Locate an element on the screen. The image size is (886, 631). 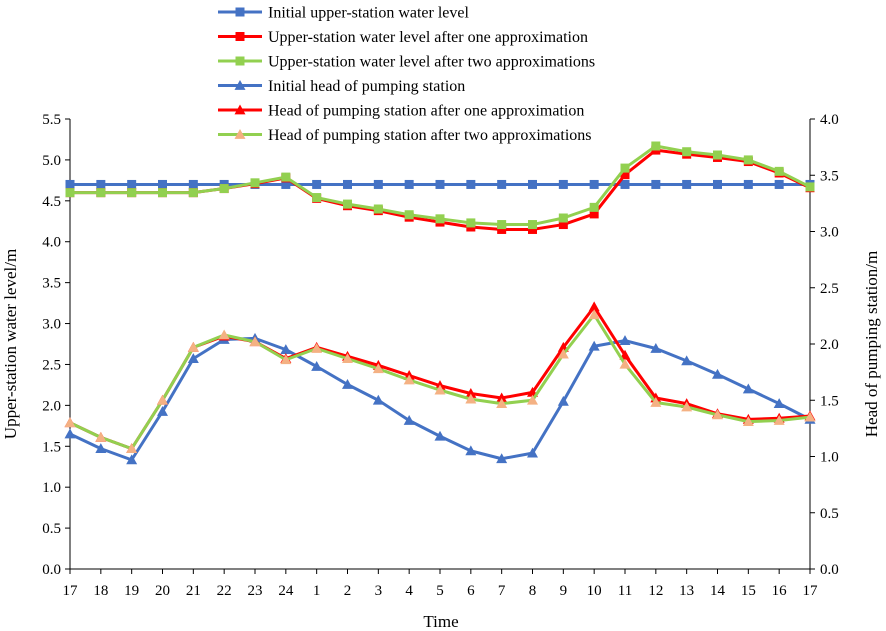
x-tick-label: 19 is located at coordinates (131, 591).